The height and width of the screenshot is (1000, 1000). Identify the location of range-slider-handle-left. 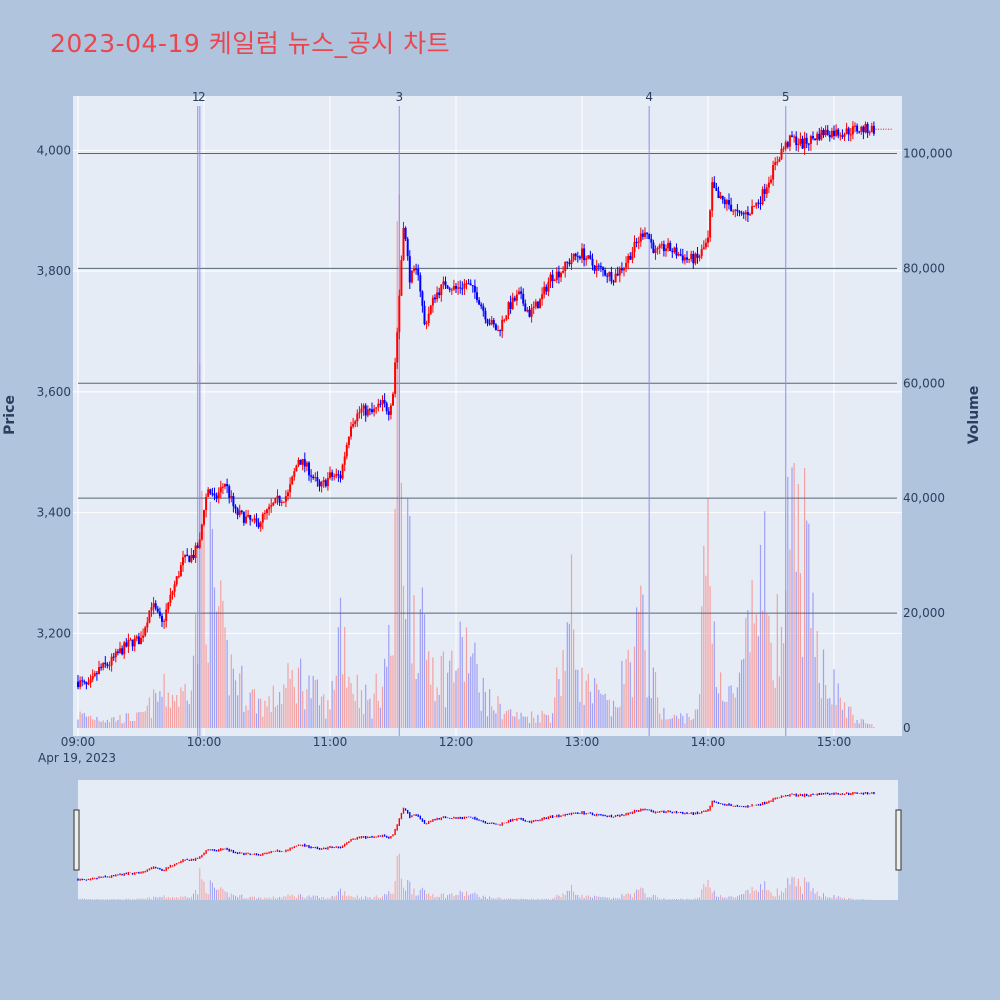
(76, 840).